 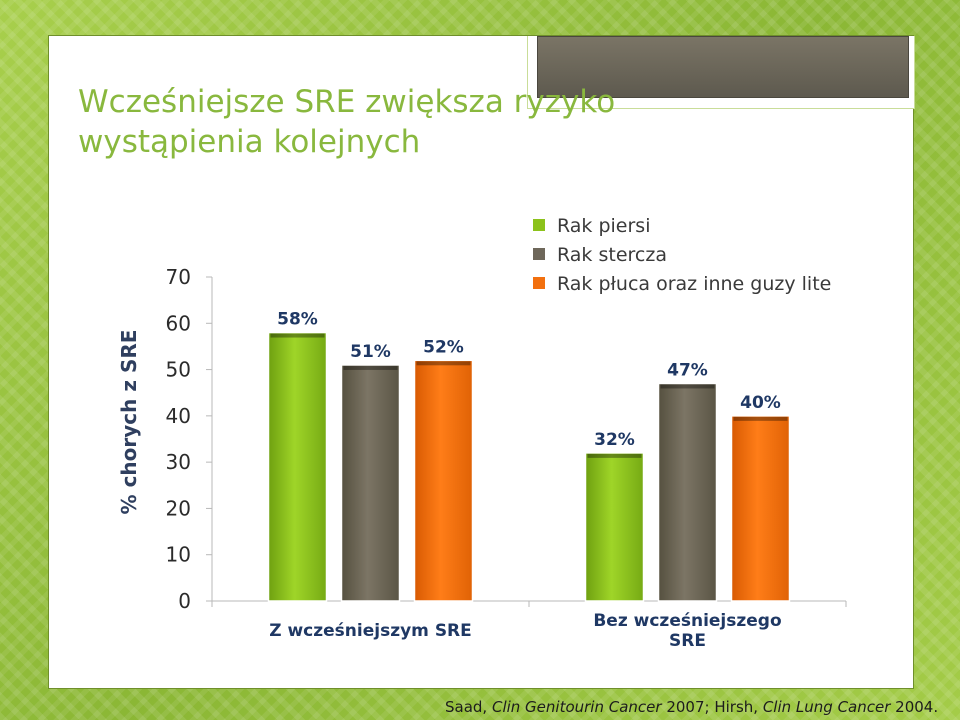 What do you see at coordinates (370, 631) in the screenshot?
I see `x-category-label: Z wcześniejszym SRE` at bounding box center [370, 631].